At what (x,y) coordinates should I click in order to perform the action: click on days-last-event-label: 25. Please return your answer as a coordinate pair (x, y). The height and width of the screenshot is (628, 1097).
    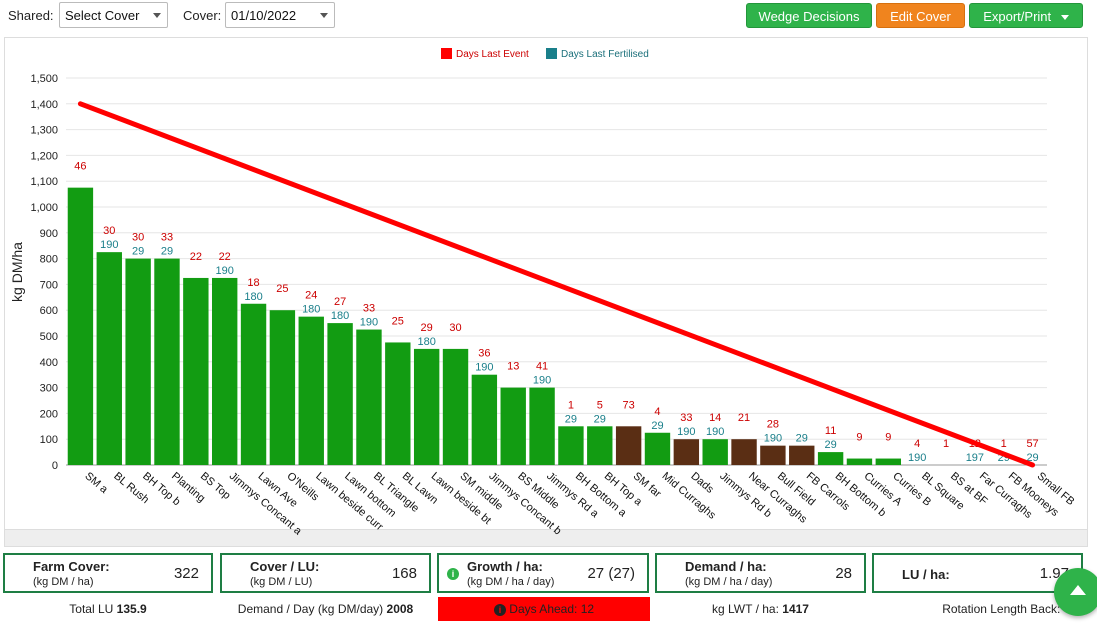
    Looking at the image, I should click on (282, 289).